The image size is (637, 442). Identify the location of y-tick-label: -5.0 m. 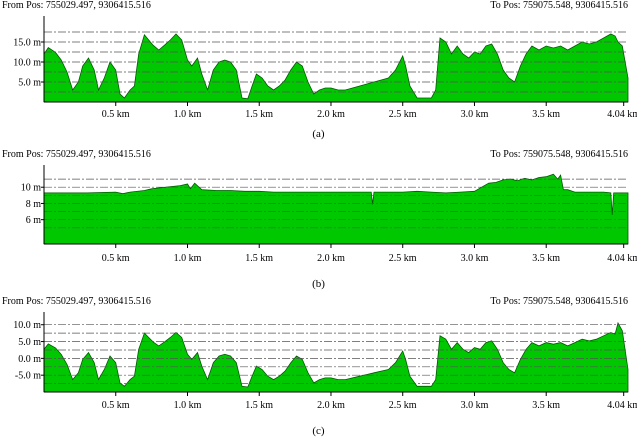
(28, 376).